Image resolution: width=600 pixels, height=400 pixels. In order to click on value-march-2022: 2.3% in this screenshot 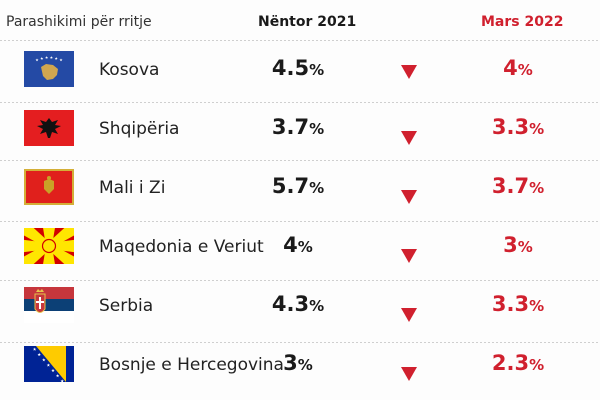, I will do `click(518, 363)`.